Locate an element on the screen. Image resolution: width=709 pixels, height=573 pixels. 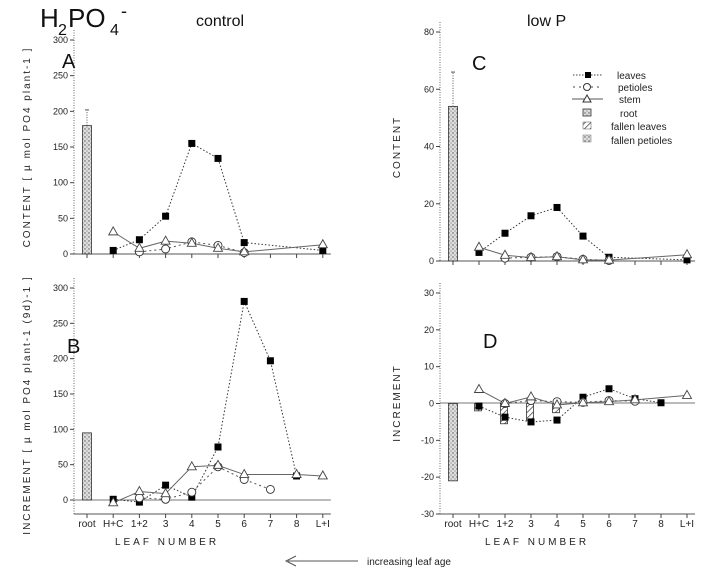
y-tick-label: 250 is located at coordinates (60, 323).